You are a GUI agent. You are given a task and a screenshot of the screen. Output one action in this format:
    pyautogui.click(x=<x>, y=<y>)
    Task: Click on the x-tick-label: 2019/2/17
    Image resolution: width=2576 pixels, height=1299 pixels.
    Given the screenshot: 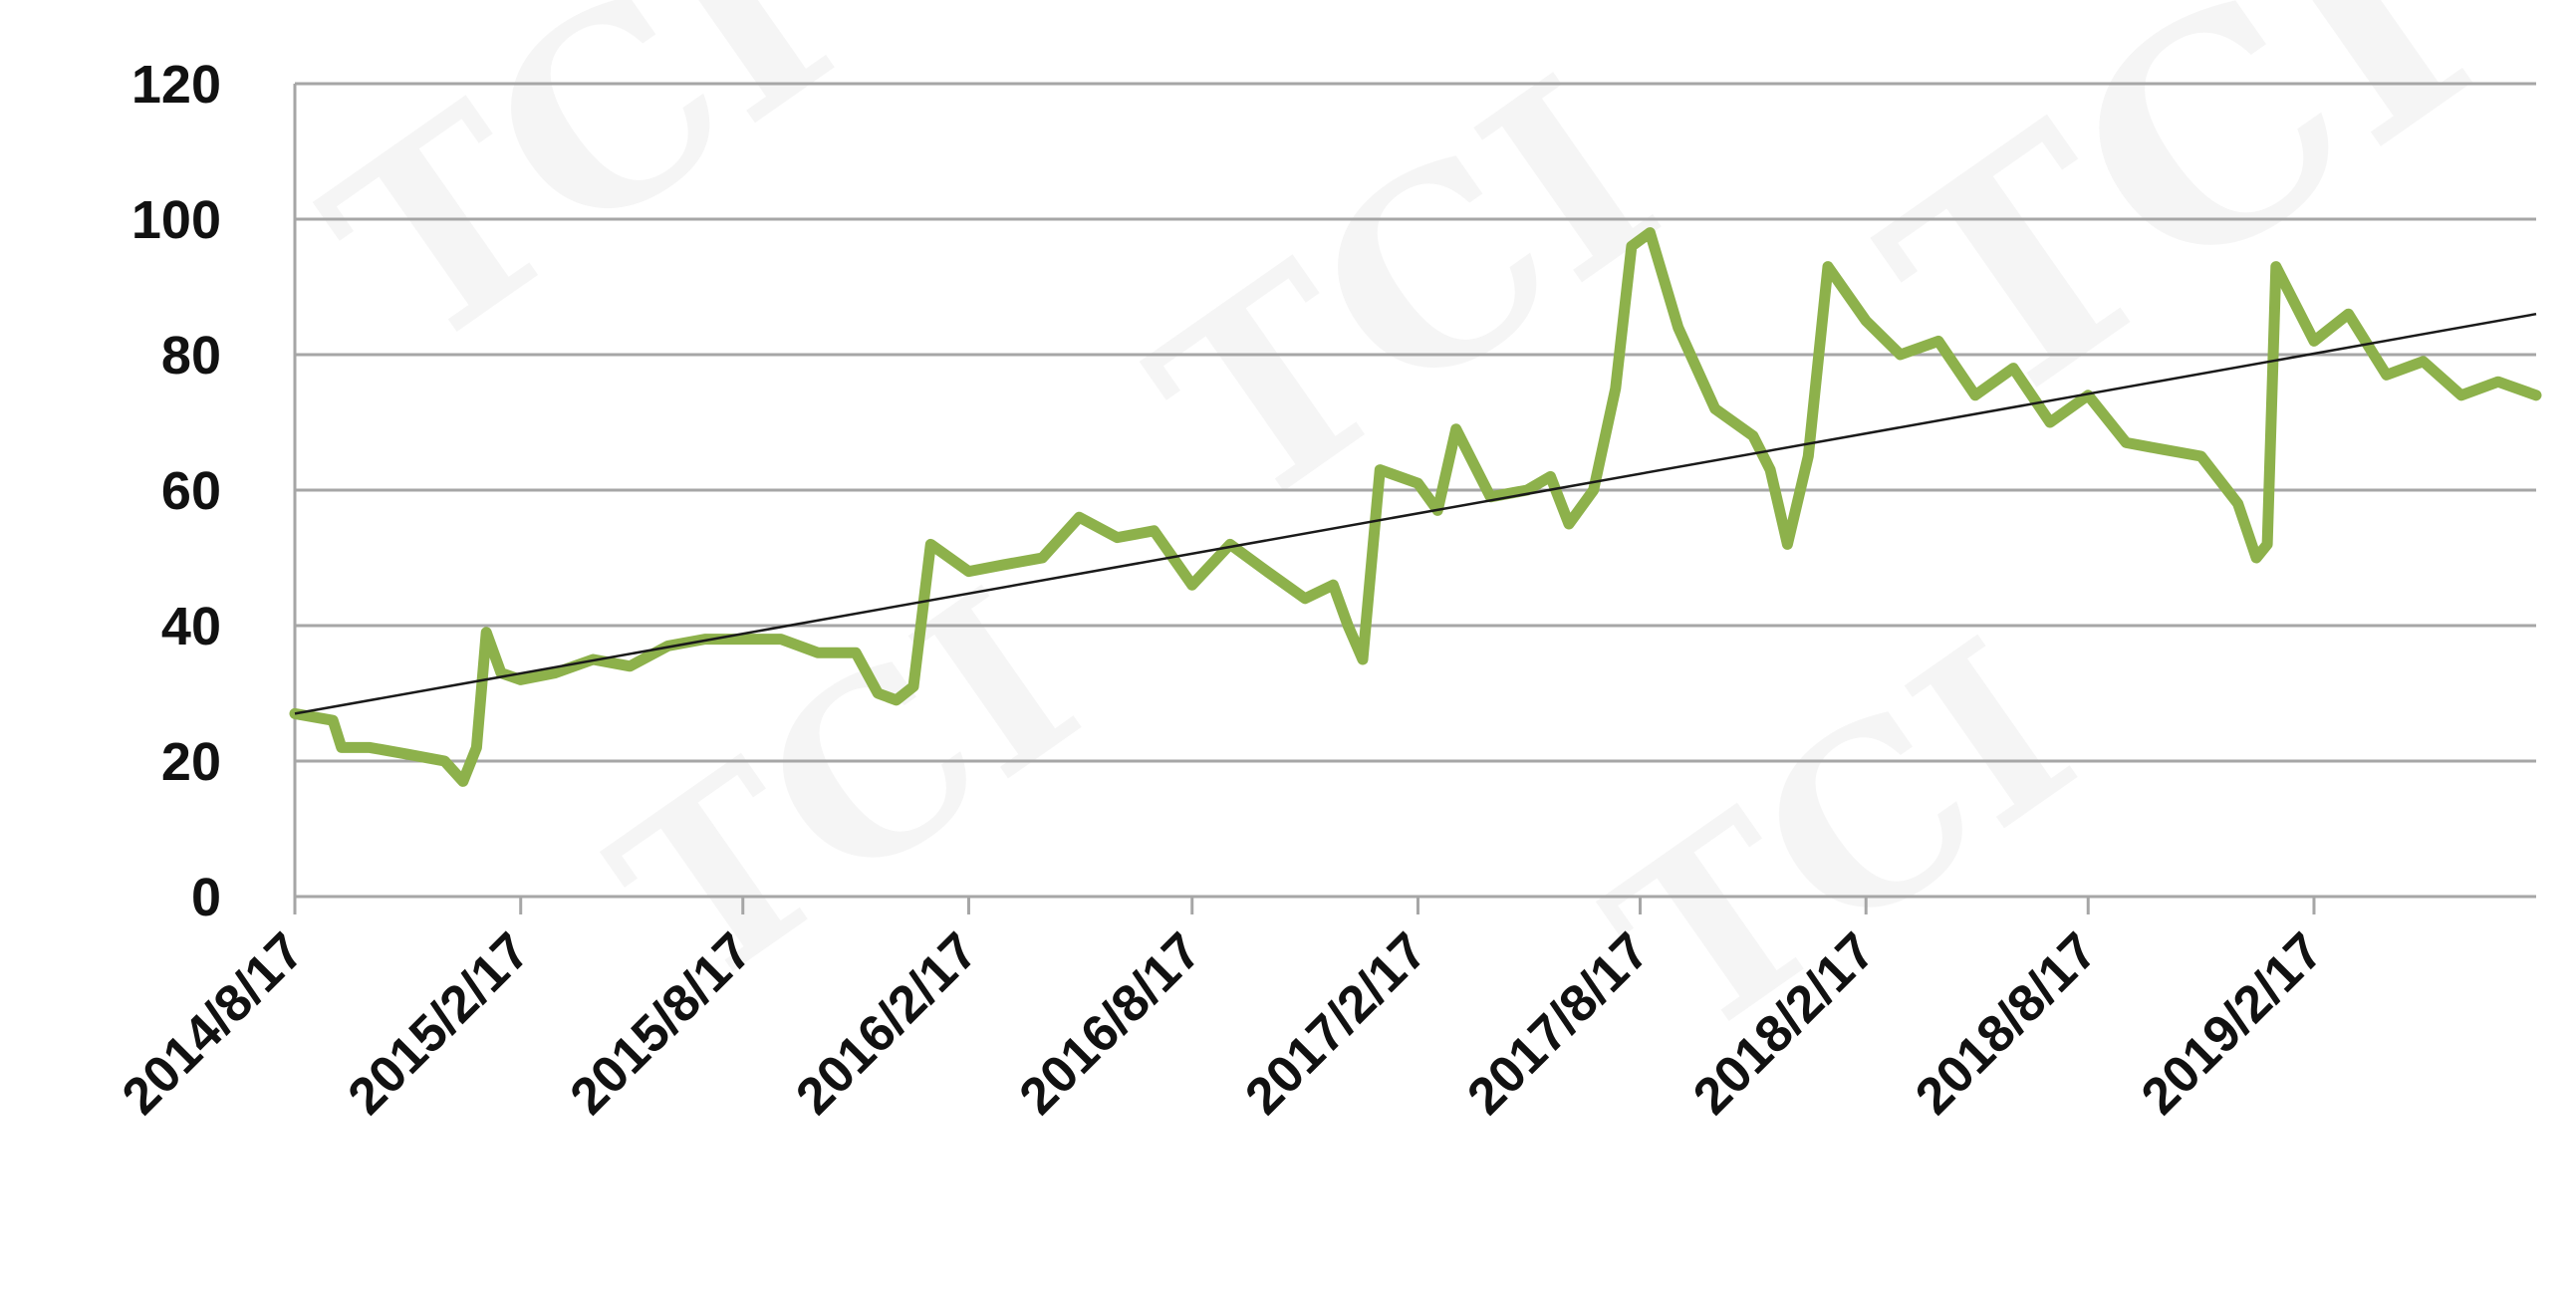 What is the action you would take?
    pyautogui.click(x=2233, y=1023)
    